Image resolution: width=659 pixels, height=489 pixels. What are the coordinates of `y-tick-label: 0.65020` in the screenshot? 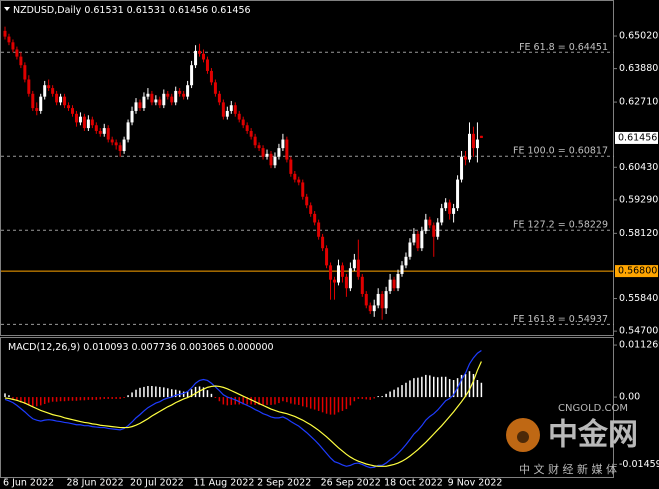 It's located at (638, 36).